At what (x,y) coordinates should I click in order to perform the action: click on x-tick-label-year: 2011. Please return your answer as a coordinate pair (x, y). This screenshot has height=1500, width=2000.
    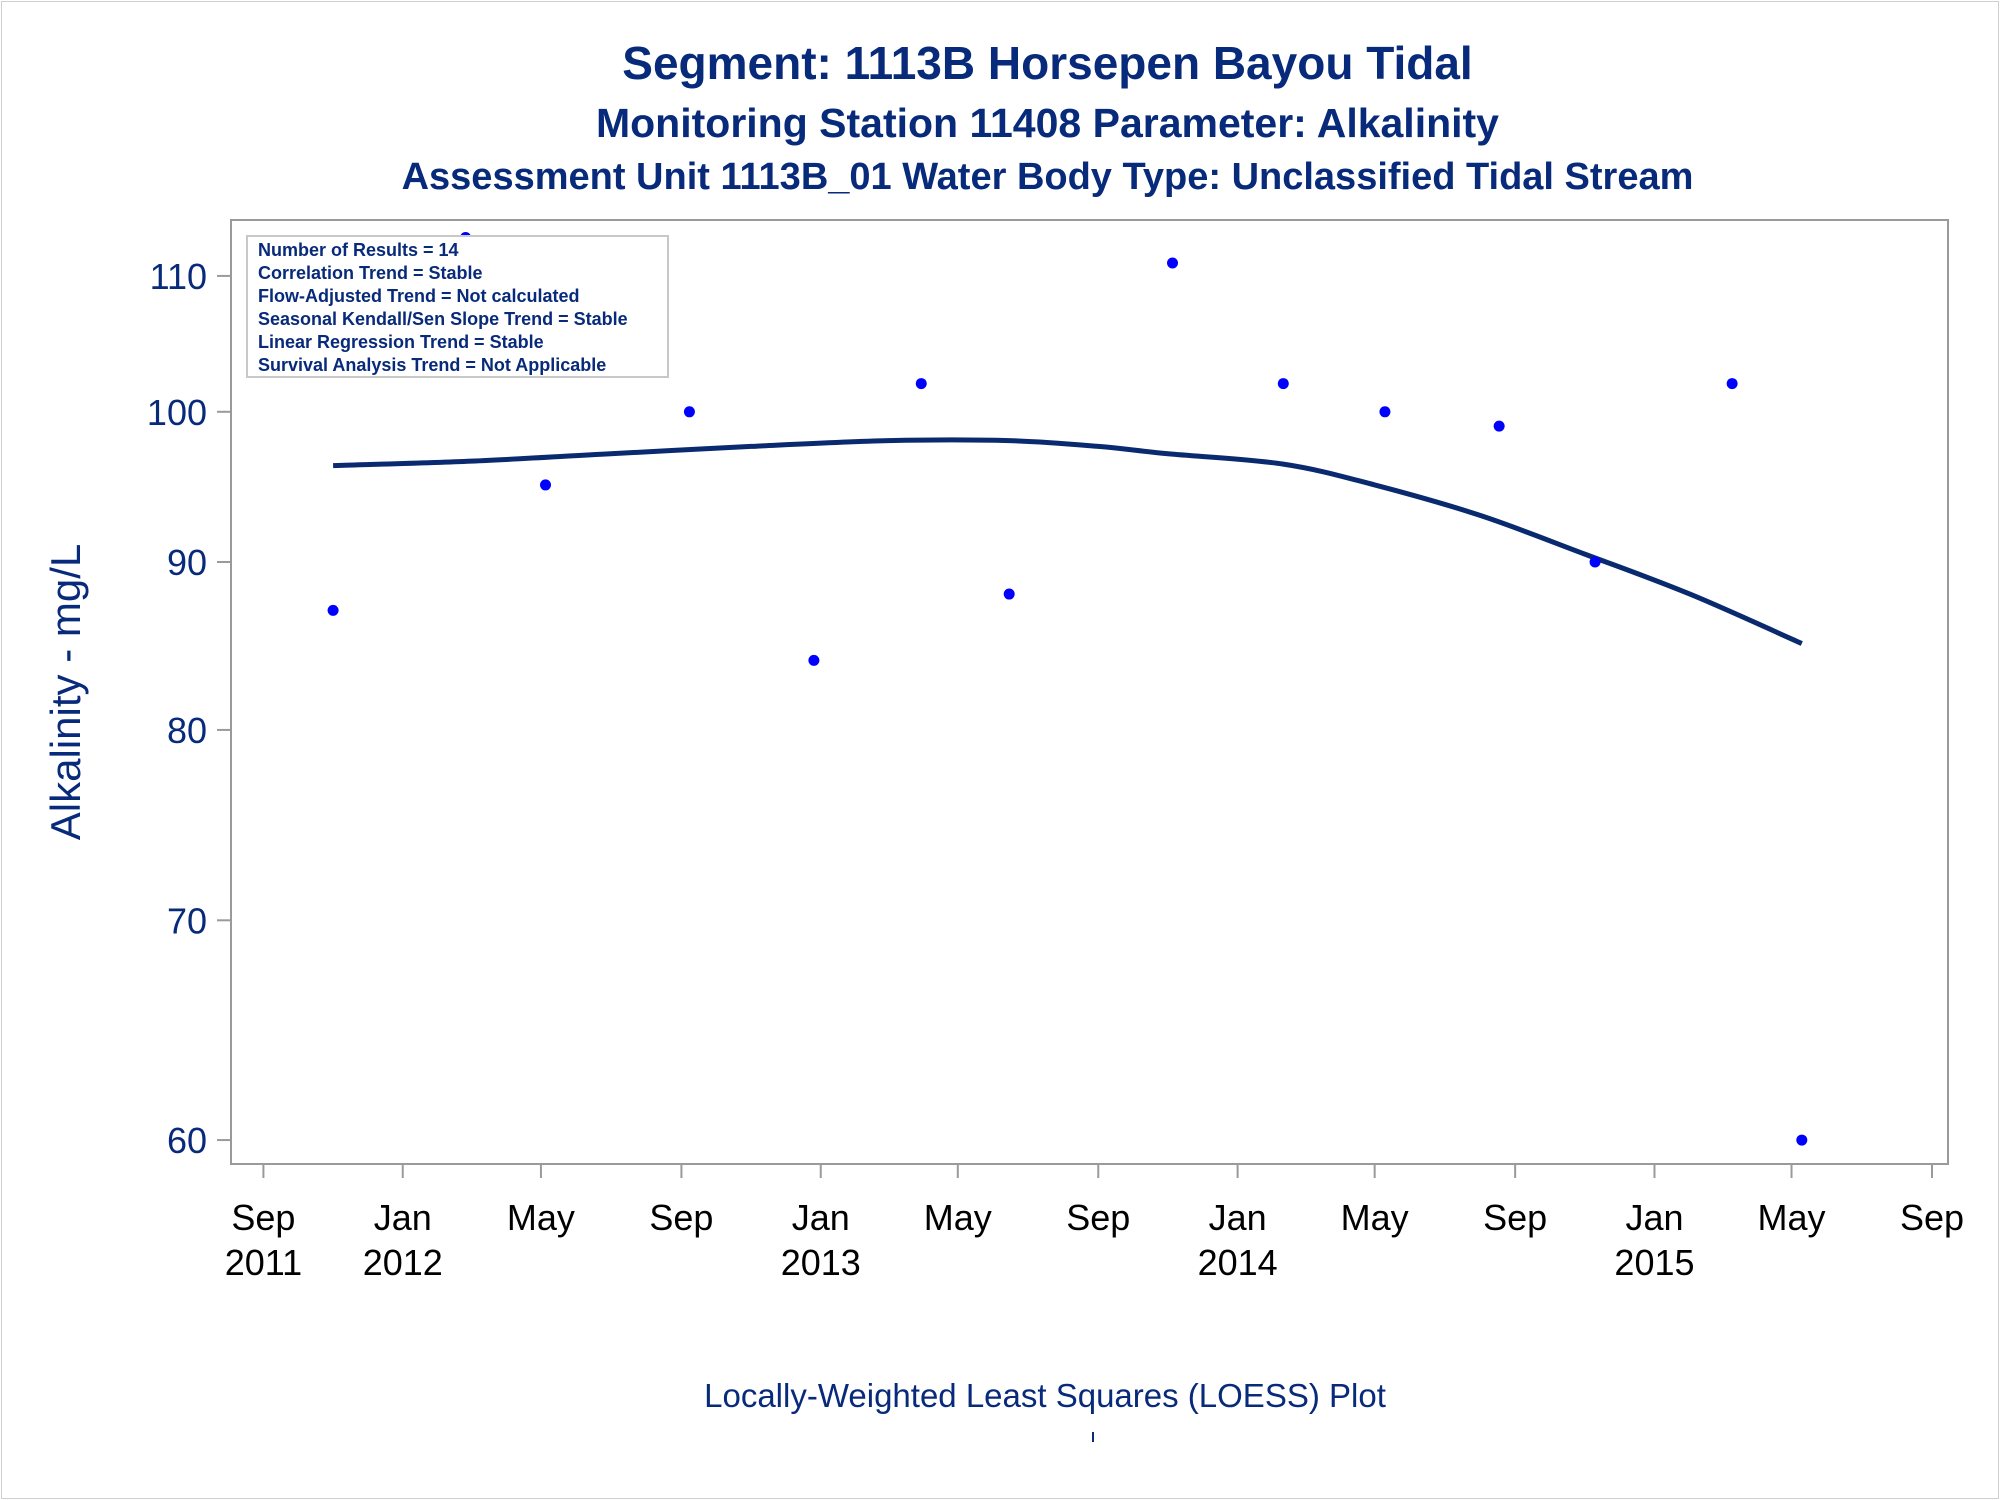
    Looking at the image, I should click on (263, 1262).